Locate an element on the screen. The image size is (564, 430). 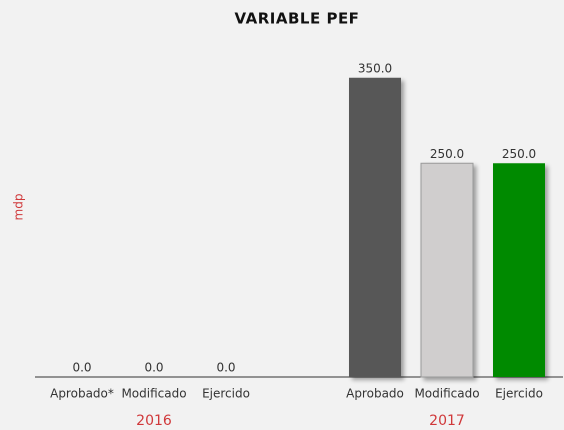
chart-title: VARIABLE PEF is located at coordinates (297, 19).